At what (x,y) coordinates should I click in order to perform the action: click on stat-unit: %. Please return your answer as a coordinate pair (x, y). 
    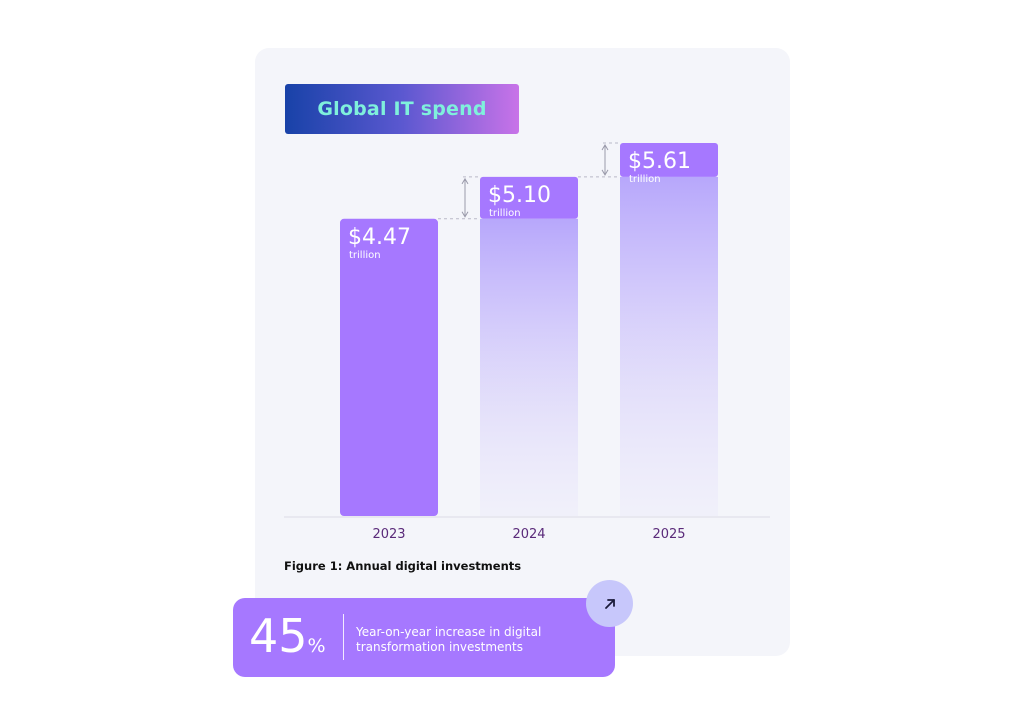
    Looking at the image, I should click on (316, 646).